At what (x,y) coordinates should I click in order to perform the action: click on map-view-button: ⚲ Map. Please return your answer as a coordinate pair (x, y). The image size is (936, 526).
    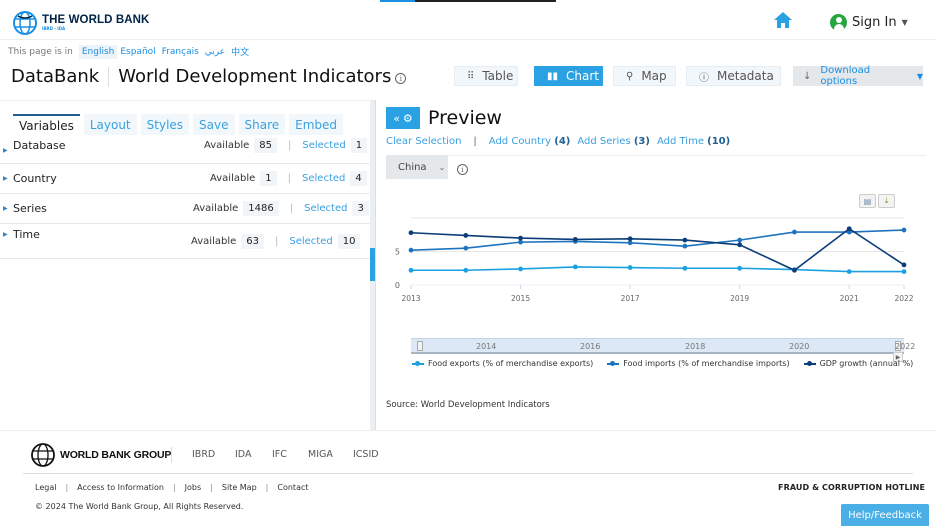
    Looking at the image, I should click on (644, 76).